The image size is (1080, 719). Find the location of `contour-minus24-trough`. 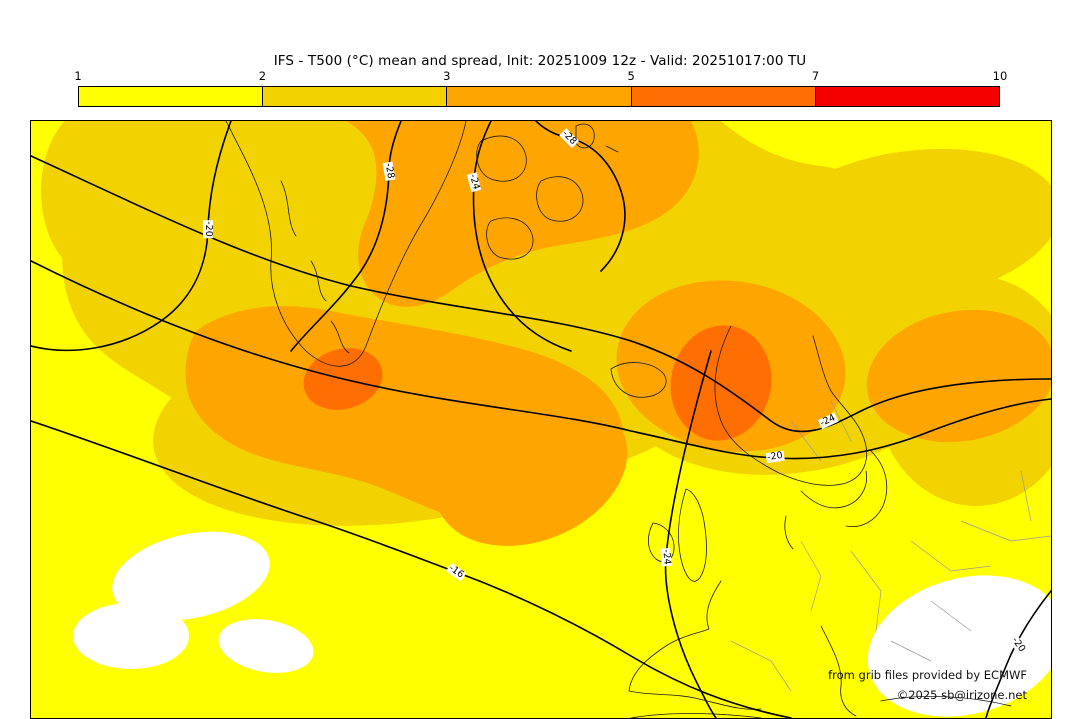

contour-minus24-trough is located at coordinates (690, 534).